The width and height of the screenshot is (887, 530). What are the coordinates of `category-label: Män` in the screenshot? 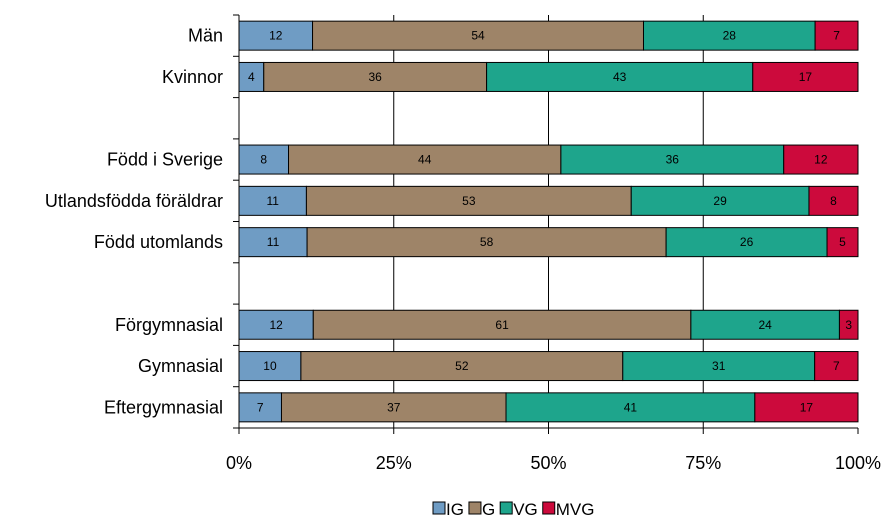 It's located at (205, 36).